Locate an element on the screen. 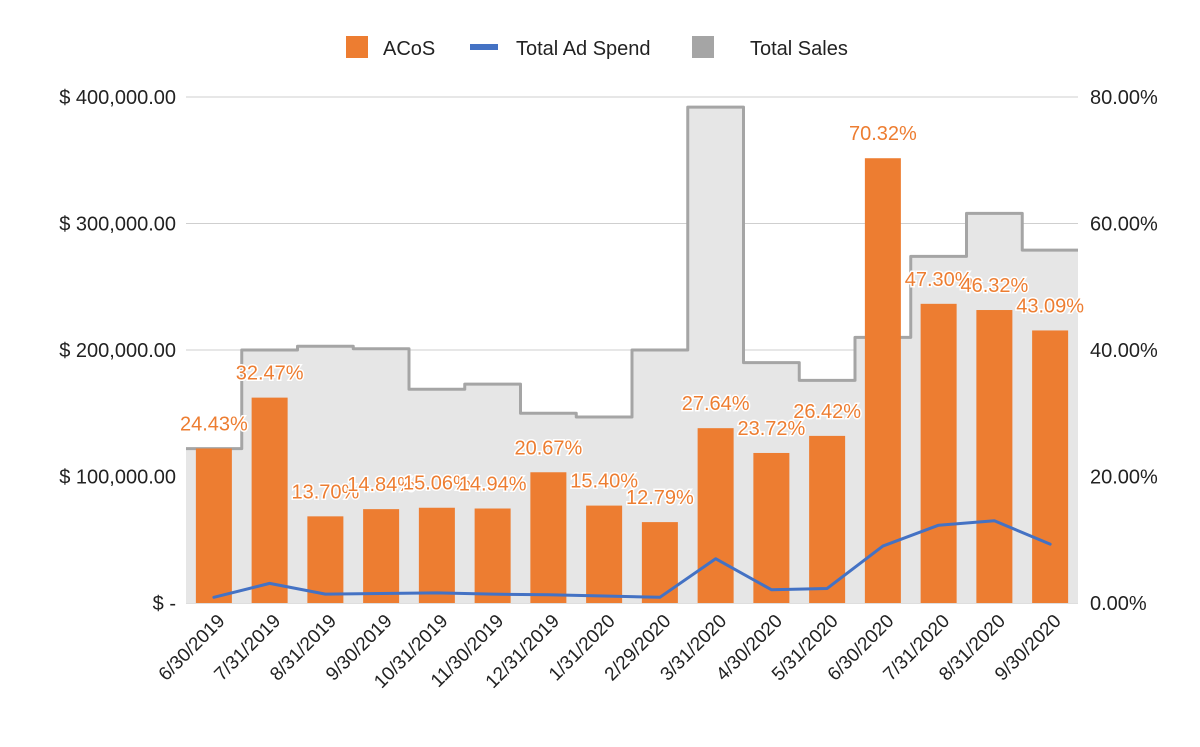  legend-swatch-total-sales is located at coordinates (703, 47).